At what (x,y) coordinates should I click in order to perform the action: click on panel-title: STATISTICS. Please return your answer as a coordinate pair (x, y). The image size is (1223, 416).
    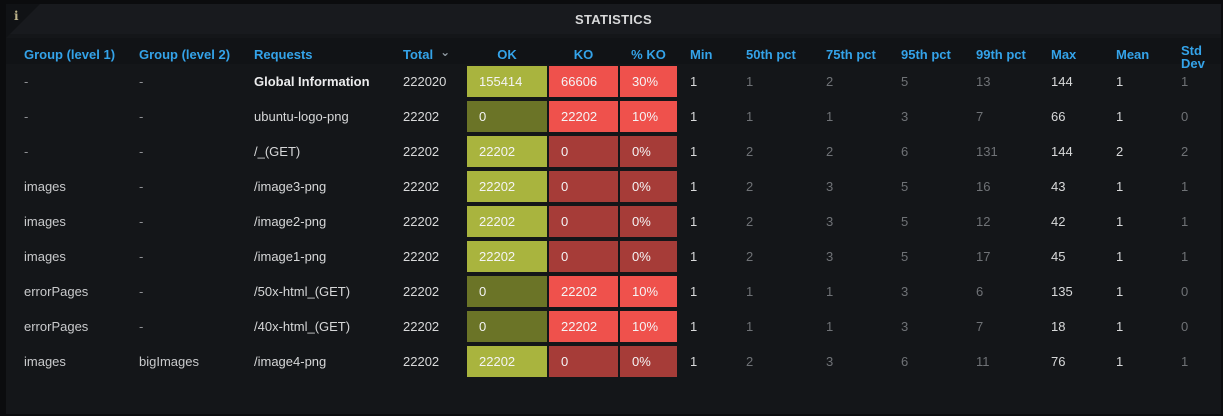
    Looking at the image, I should click on (613, 19).